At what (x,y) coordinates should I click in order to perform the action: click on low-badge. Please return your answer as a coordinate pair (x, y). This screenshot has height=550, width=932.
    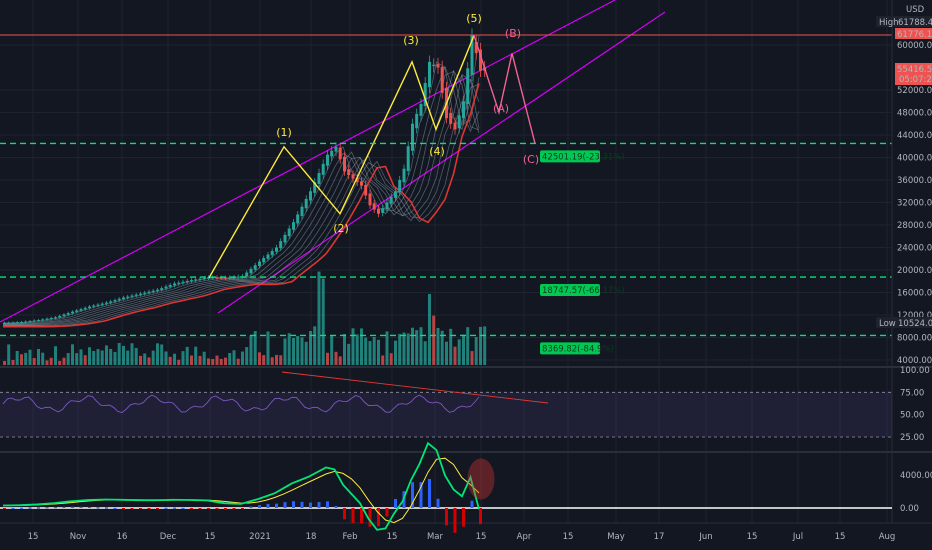
    Looking at the image, I should click on (904, 322).